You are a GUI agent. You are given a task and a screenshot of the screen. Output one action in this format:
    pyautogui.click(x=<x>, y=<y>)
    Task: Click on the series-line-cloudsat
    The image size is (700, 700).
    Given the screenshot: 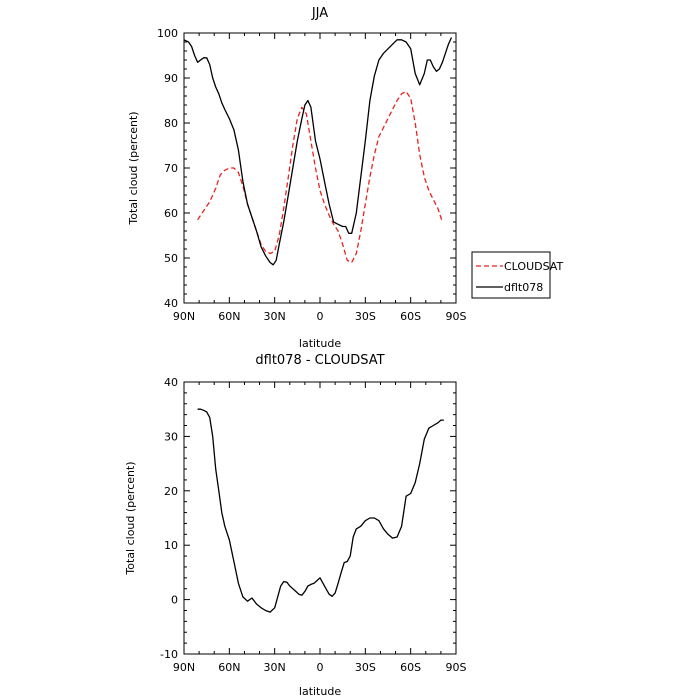 What is the action you would take?
    pyautogui.click(x=320, y=177)
    